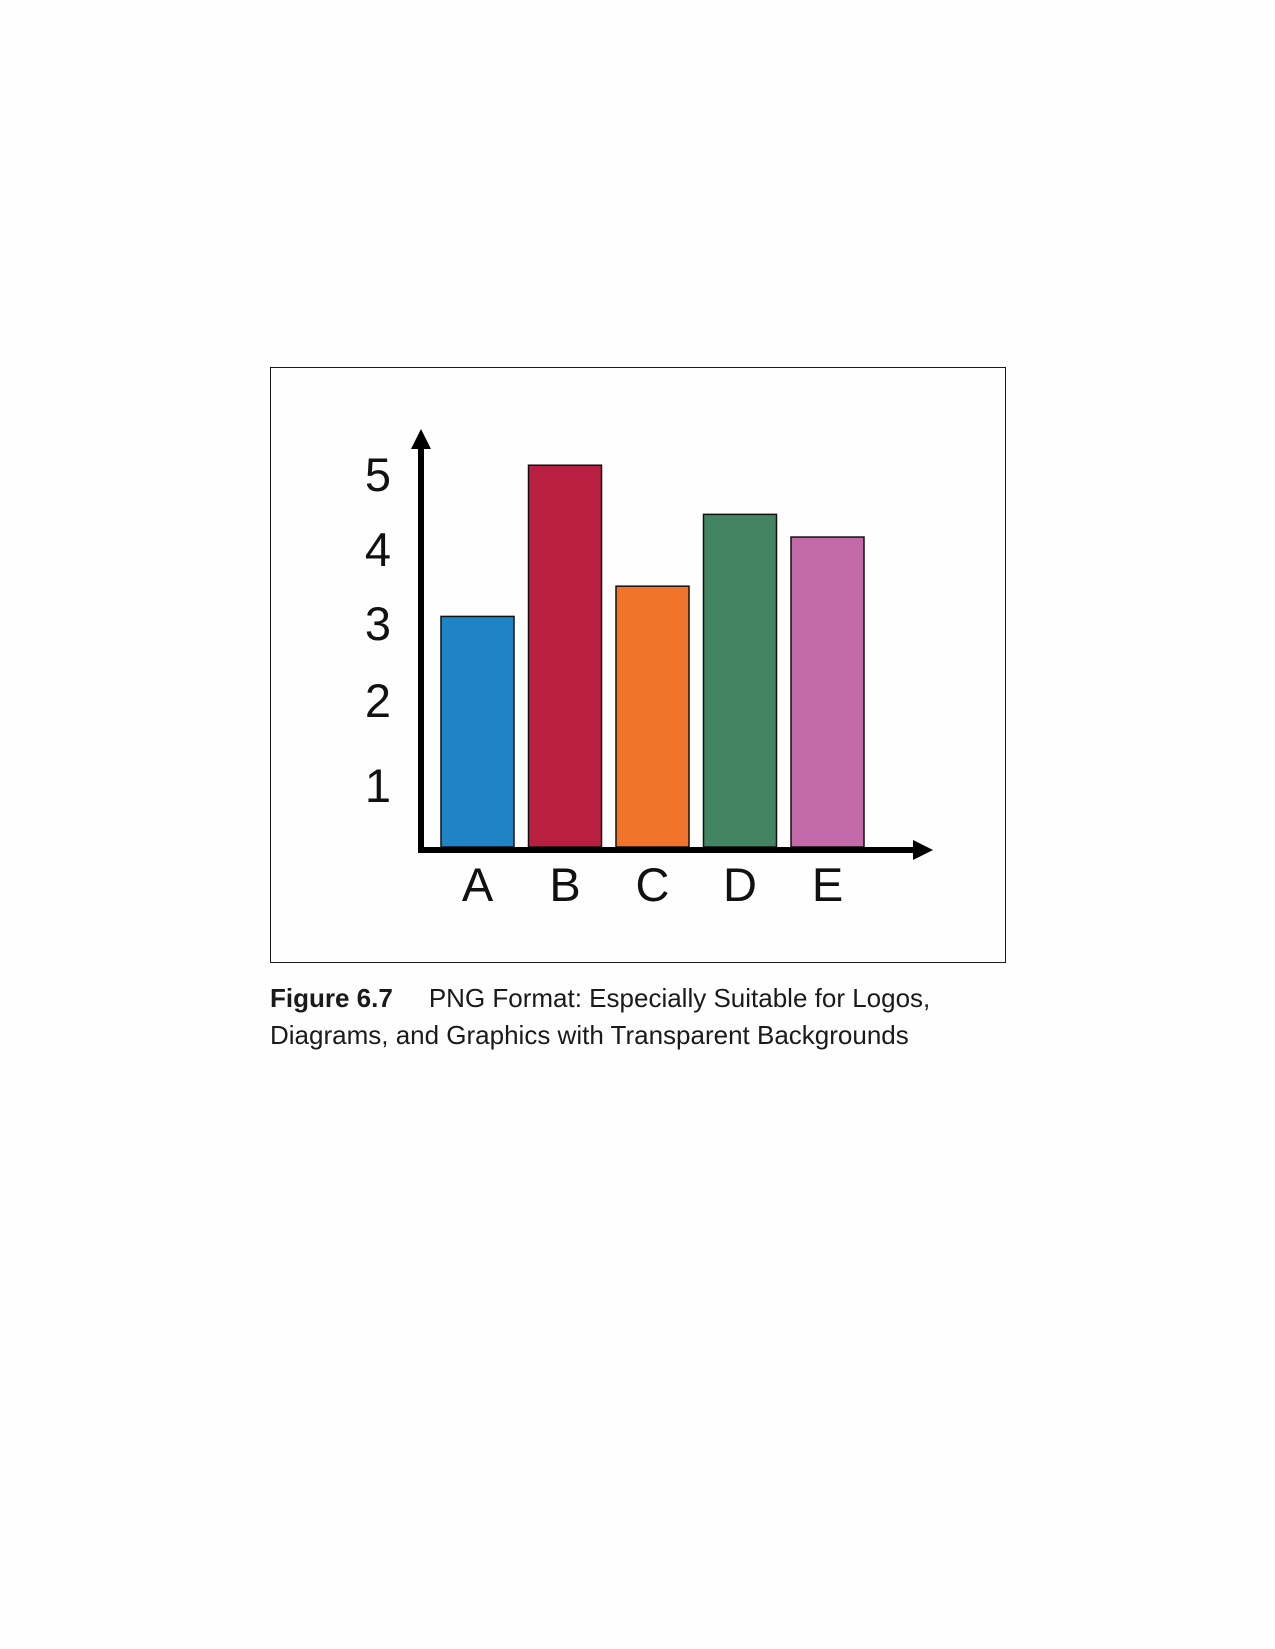  What do you see at coordinates (378, 785) in the screenshot?
I see `y-tick-label: 1` at bounding box center [378, 785].